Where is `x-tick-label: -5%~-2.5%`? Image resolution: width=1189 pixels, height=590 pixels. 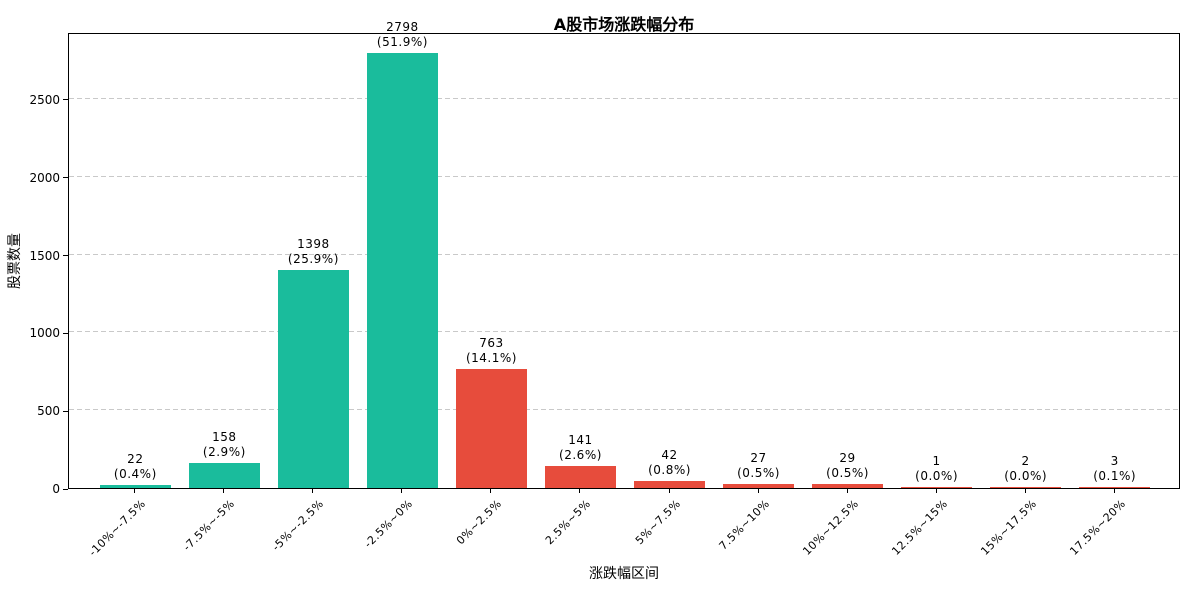 x-tick-label: -5%~-2.5% is located at coordinates (298, 525).